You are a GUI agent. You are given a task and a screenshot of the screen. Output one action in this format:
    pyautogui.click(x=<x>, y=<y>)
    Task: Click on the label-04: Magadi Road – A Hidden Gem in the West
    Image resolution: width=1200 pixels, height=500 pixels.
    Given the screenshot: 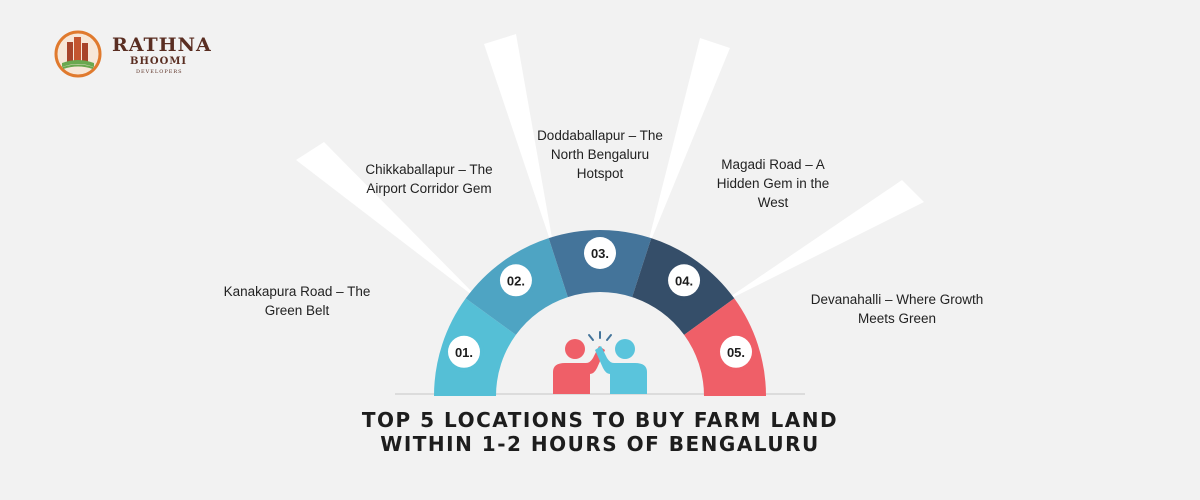 What is the action you would take?
    pyautogui.click(x=773, y=183)
    